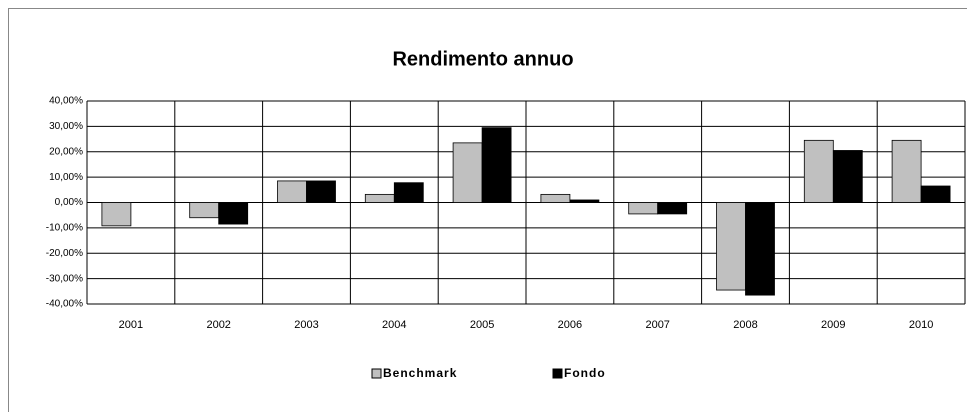 Image resolution: width=967 pixels, height=412 pixels. I want to click on y-tick-label: -10,00%, so click(64, 228).